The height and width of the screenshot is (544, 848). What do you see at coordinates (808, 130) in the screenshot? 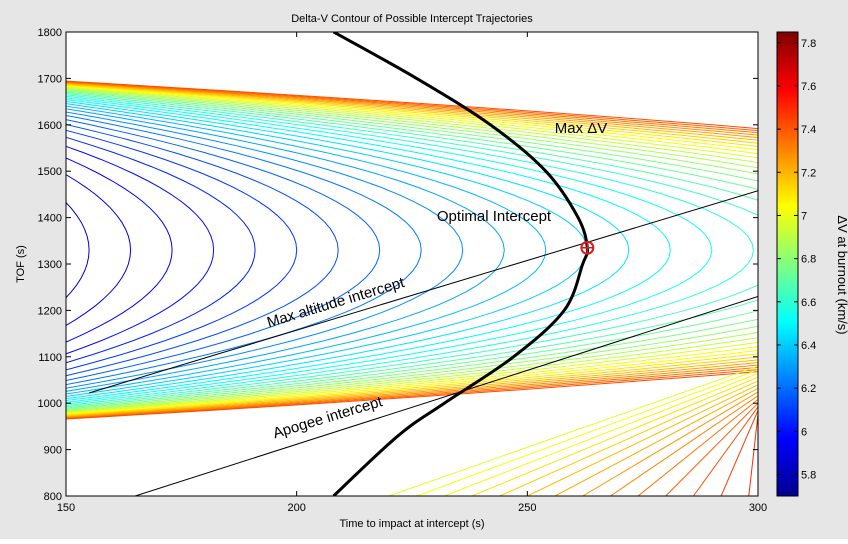
I see `colorbar-tick-label: 7.4` at bounding box center [808, 130].